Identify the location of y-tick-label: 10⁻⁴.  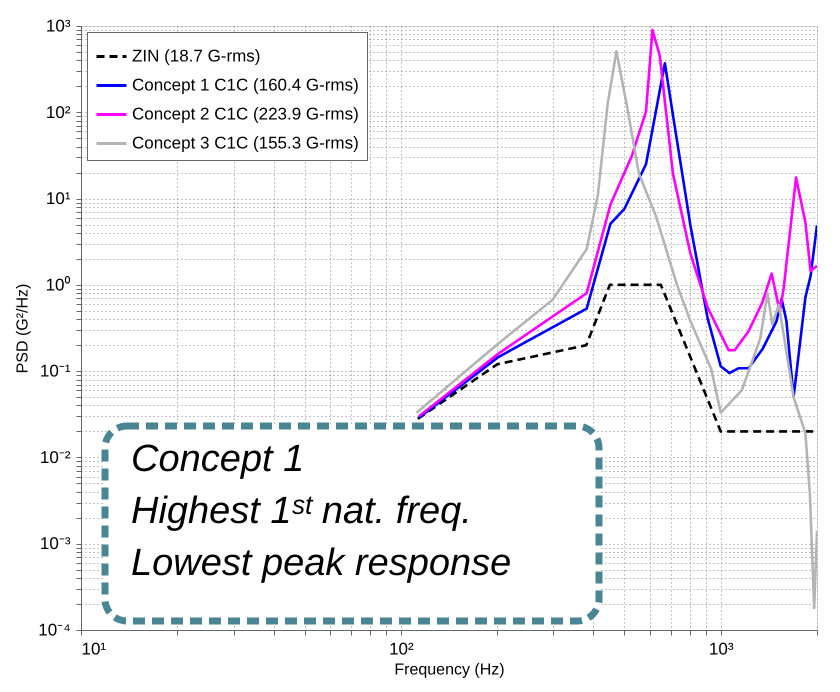
(54, 630).